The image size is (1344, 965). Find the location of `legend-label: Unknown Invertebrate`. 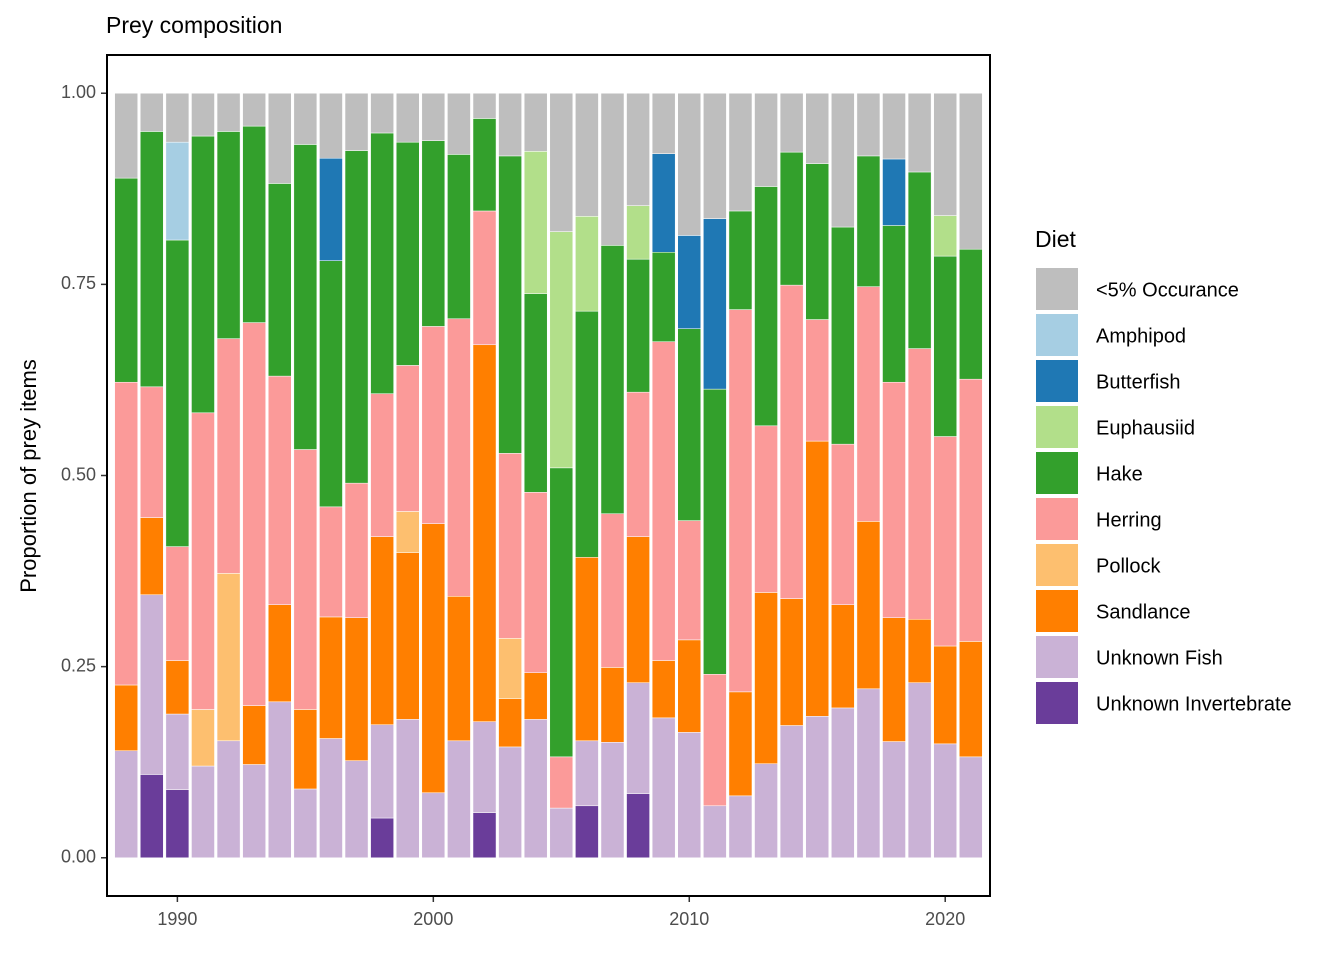

legend-label: Unknown Invertebrate is located at coordinates (1194, 704).